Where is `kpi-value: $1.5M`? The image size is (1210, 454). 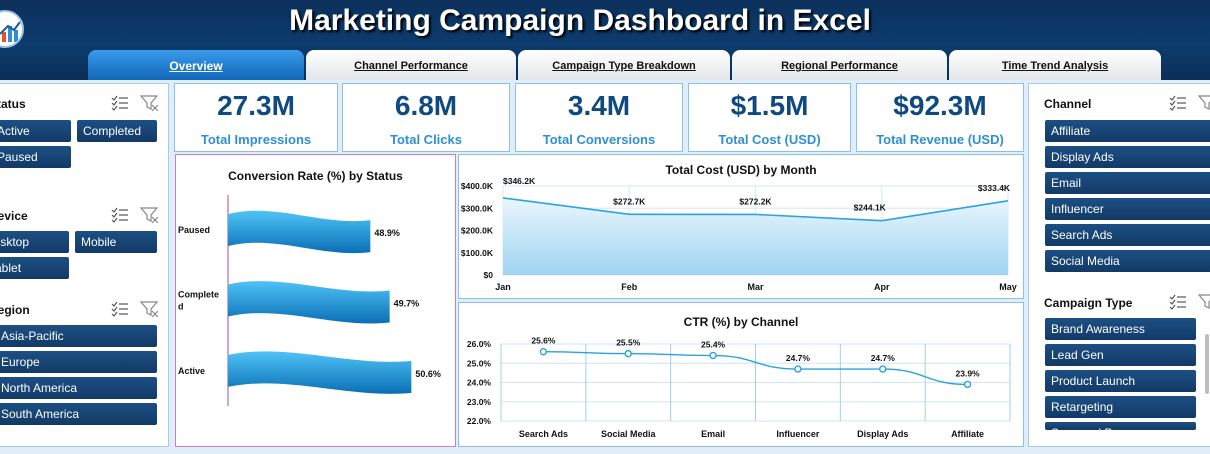 kpi-value: $1.5M is located at coordinates (769, 105).